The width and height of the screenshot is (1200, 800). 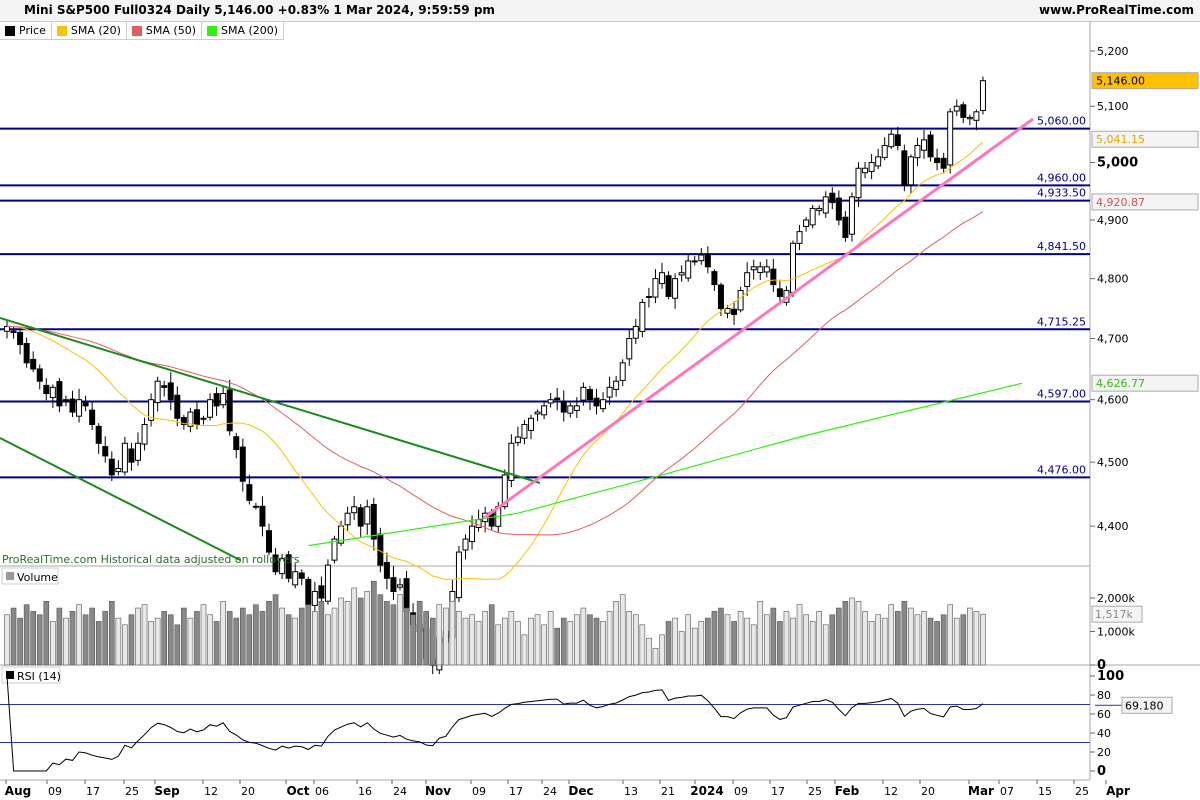 What do you see at coordinates (10, 576) in the screenshot?
I see `volume-swatch` at bounding box center [10, 576].